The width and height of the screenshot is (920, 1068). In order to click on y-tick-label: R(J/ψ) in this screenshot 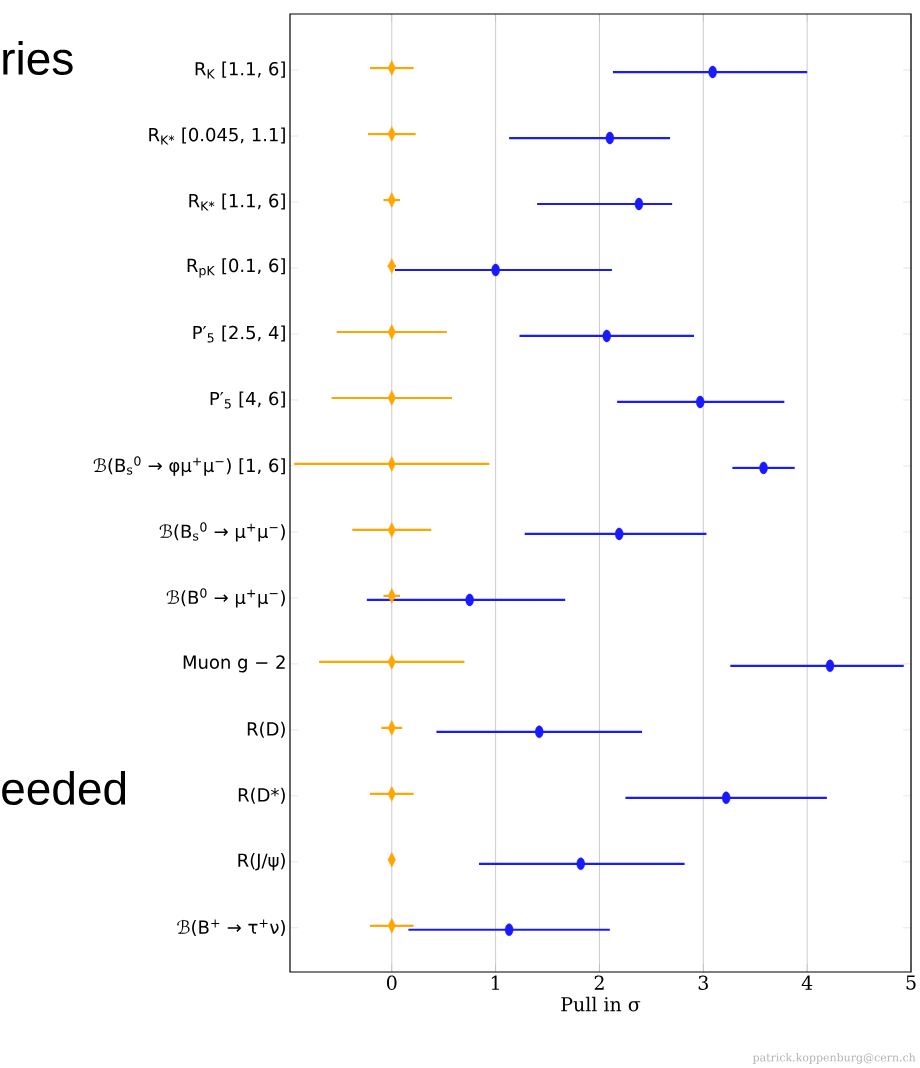, I will do `click(261, 862)`.